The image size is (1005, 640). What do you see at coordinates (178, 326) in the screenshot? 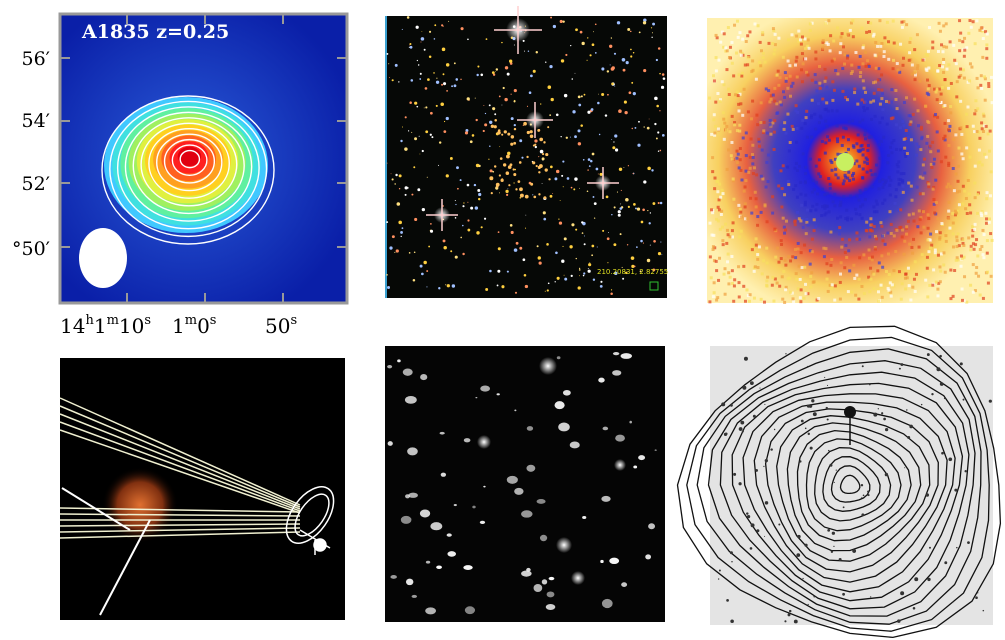
I see `x-label-part: 1` at bounding box center [178, 326].